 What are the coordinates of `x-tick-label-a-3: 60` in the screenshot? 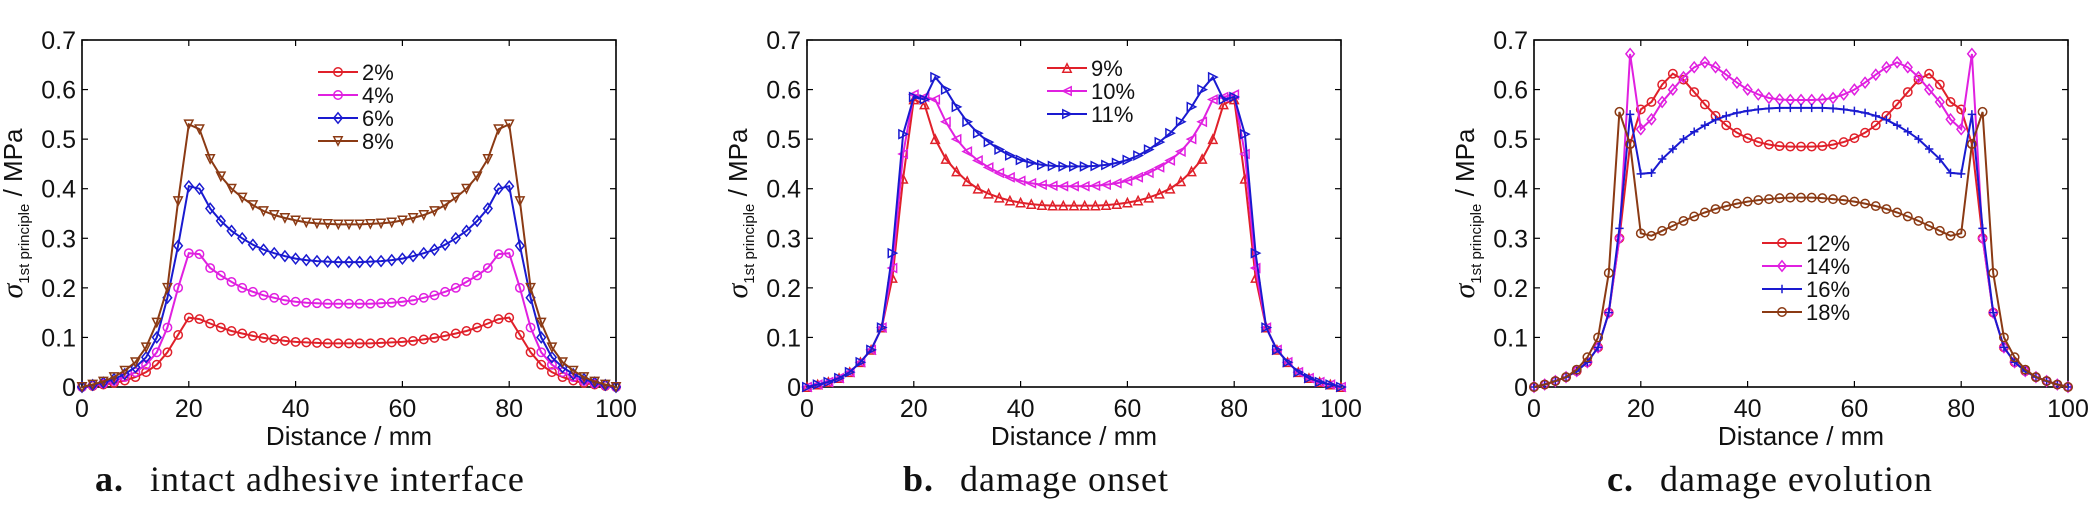 It's located at (402, 409).